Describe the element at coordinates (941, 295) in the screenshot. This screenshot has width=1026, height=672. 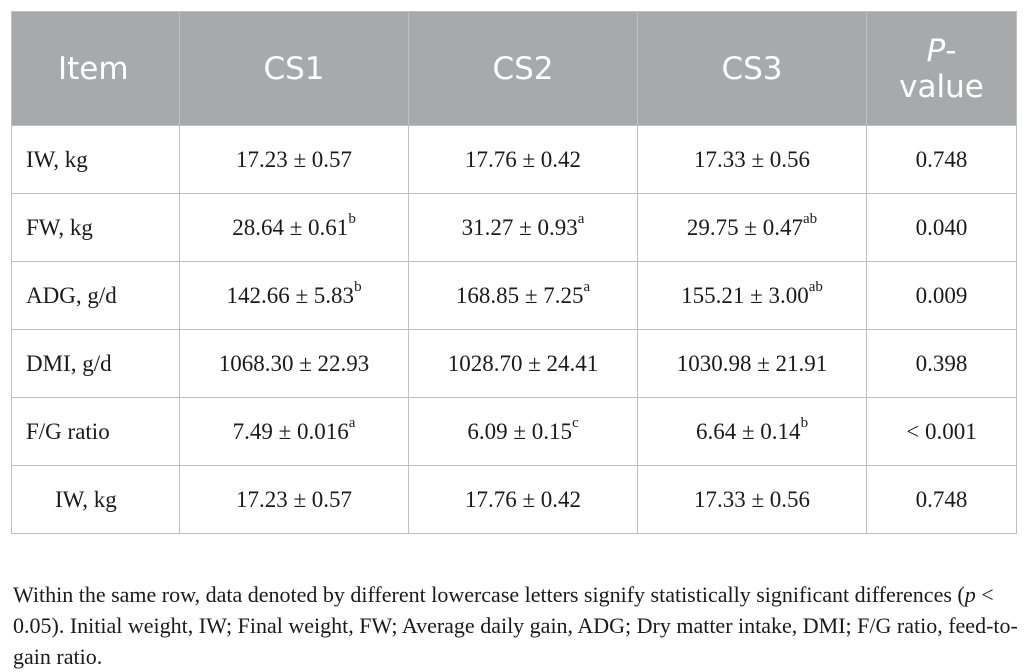
I see `cell-pvalue: 0.009` at that location.